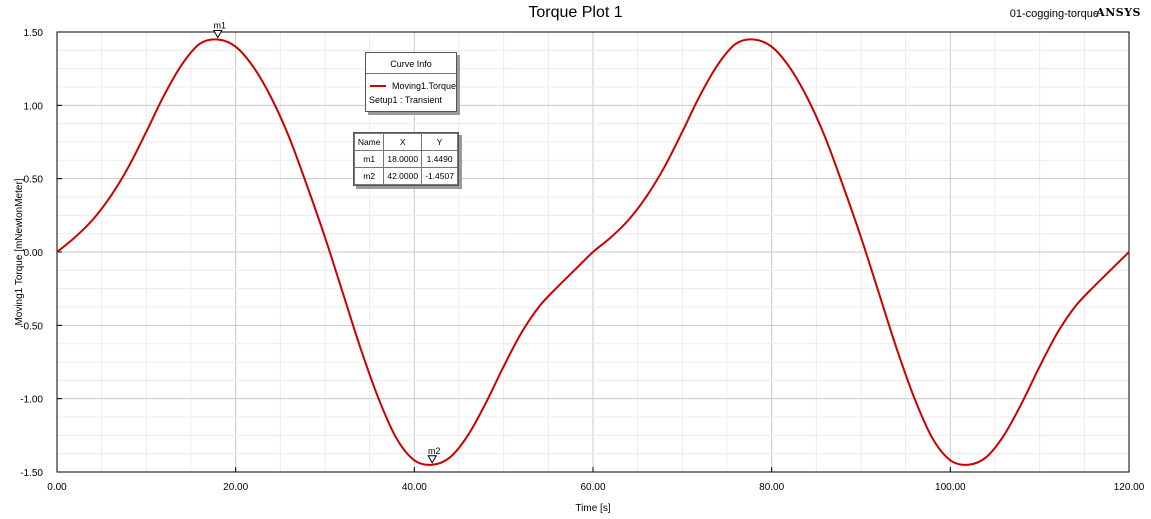 This screenshot has width=1151, height=519. I want to click on marker-y: -1.4507, so click(439, 176).